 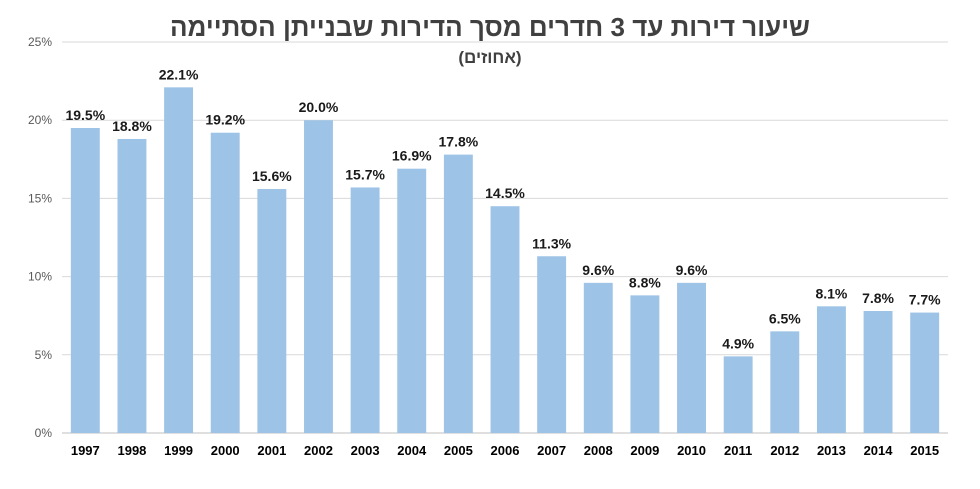 What do you see at coordinates (412, 450) in the screenshot?
I see `x-tick-label: 2004` at bounding box center [412, 450].